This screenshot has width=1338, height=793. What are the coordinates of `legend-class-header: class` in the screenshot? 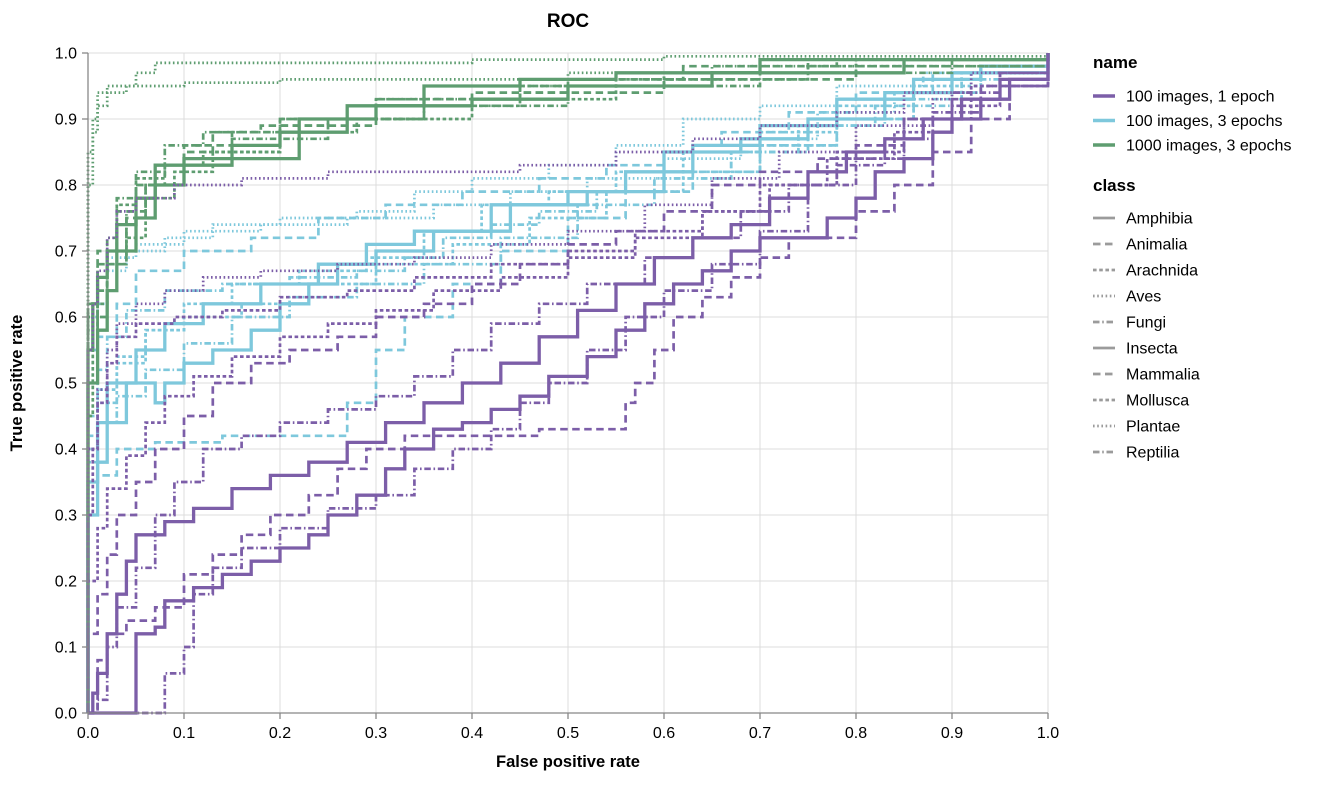 It's located at (1114, 185).